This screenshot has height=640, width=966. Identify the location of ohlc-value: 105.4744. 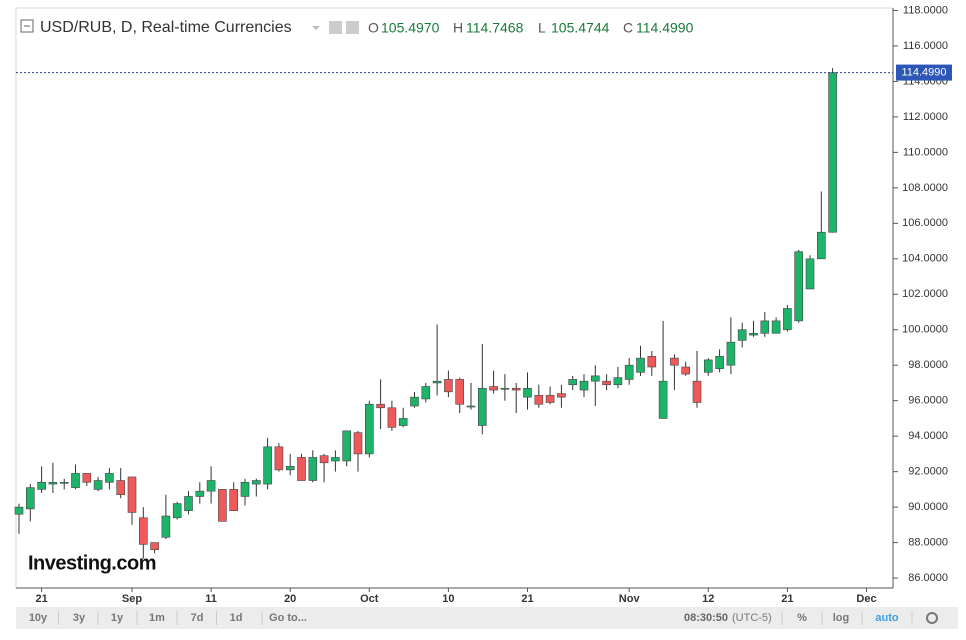
(580, 28).